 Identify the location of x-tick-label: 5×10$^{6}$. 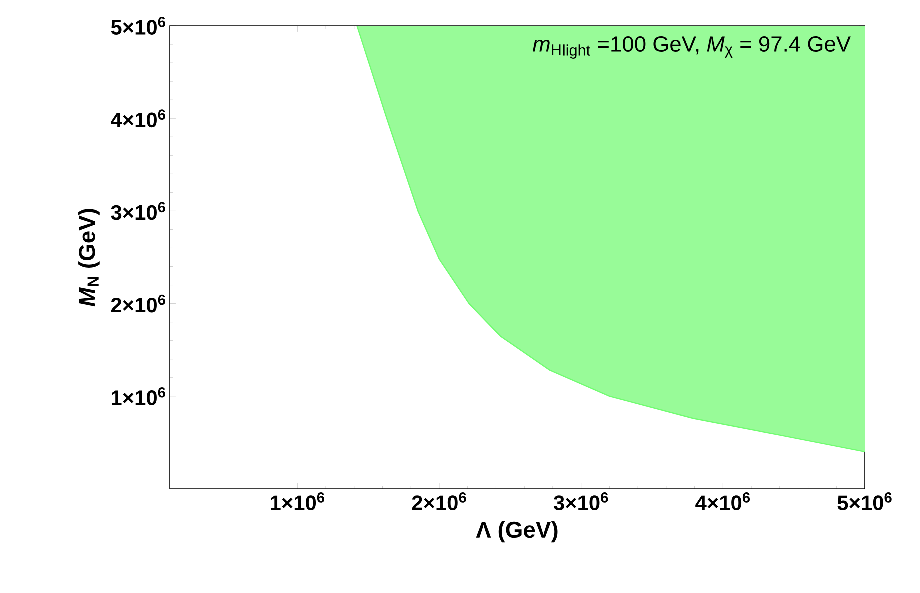
(865, 501).